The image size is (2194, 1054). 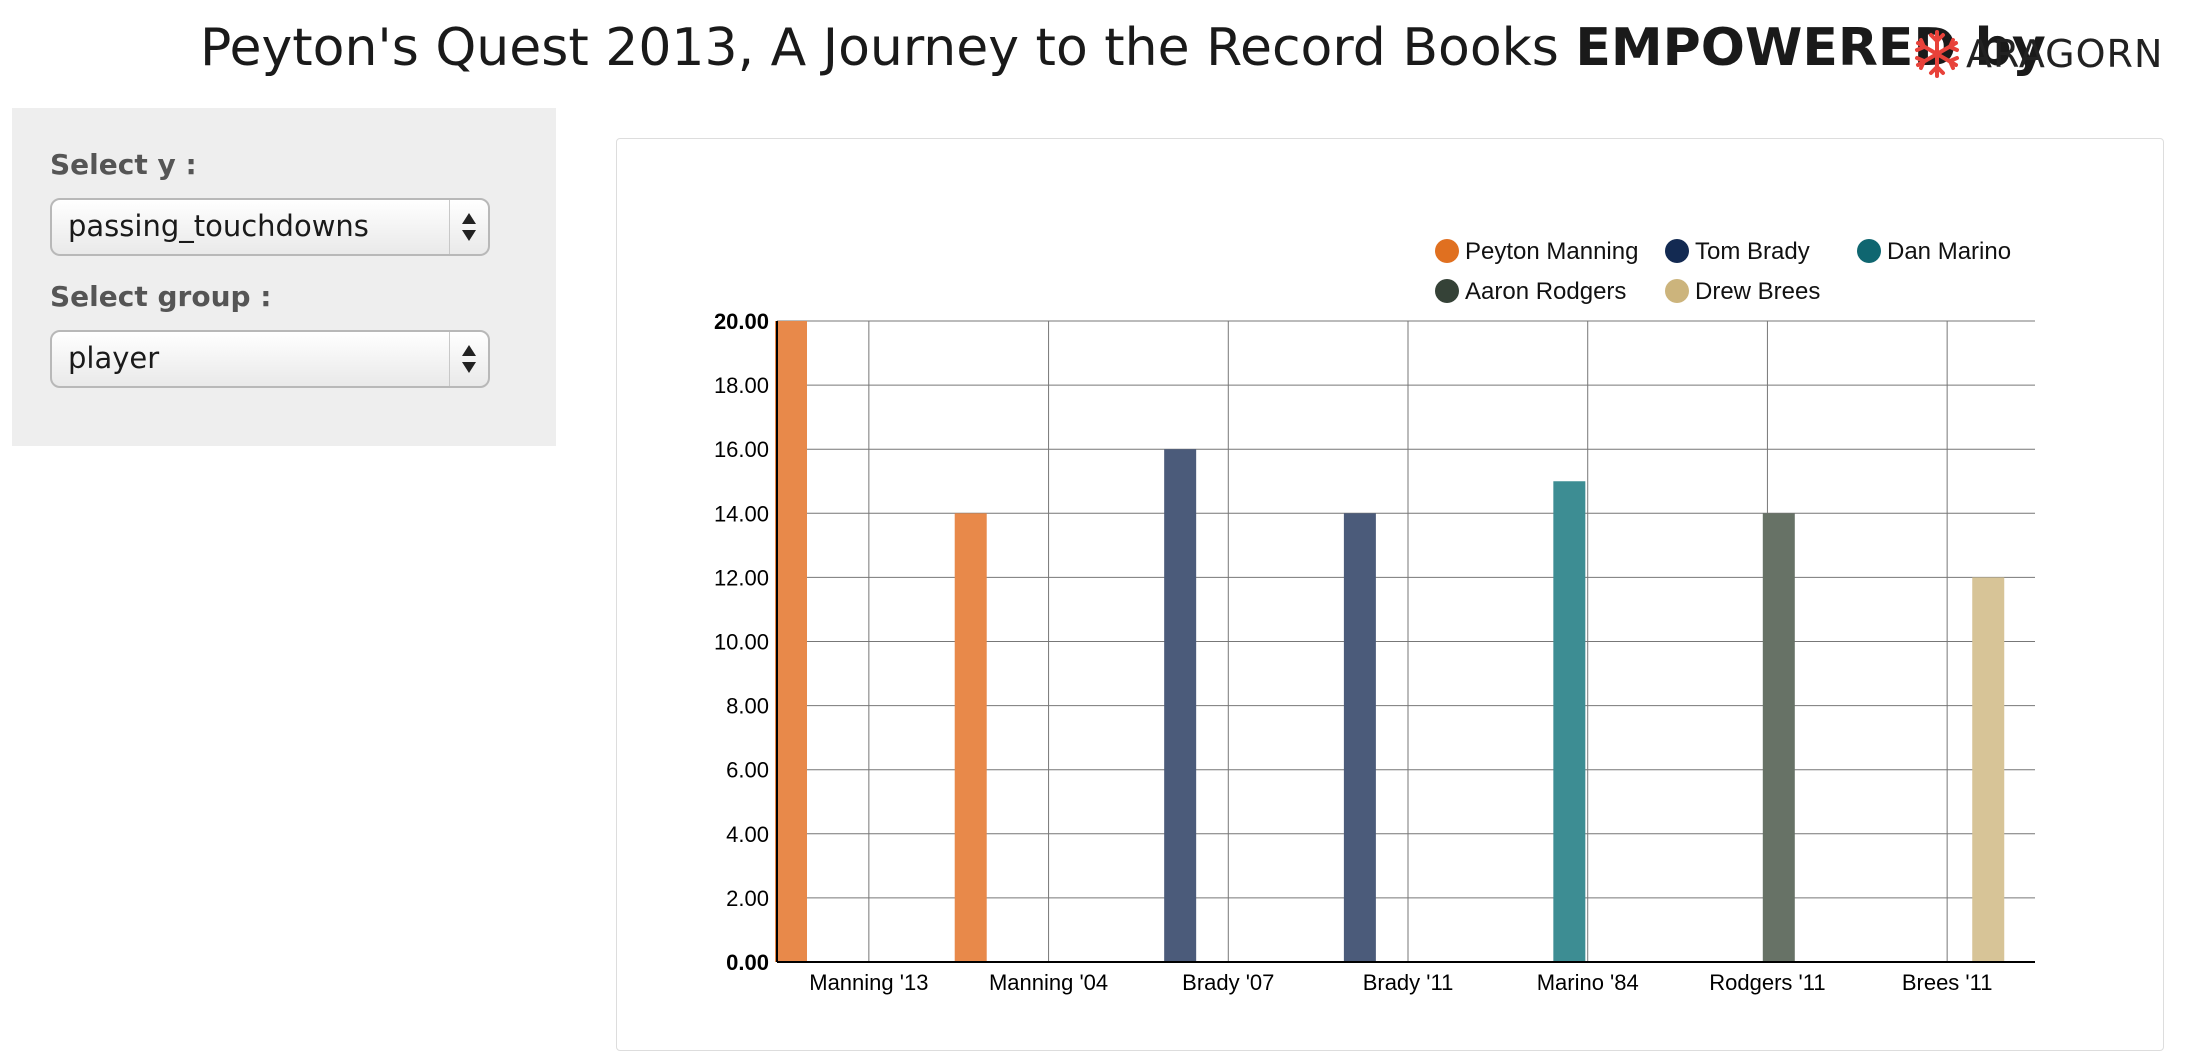 I want to click on y-tick-label: 12.00, so click(x=741, y=577).